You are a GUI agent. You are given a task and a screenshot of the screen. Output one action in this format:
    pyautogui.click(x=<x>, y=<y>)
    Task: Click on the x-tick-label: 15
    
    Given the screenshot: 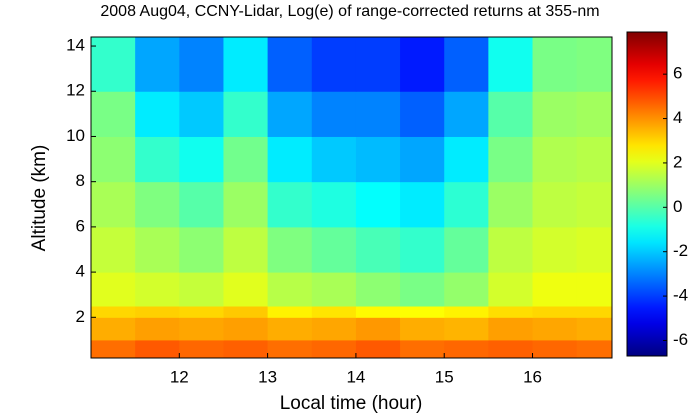 What is the action you would take?
    pyautogui.click(x=444, y=376)
    